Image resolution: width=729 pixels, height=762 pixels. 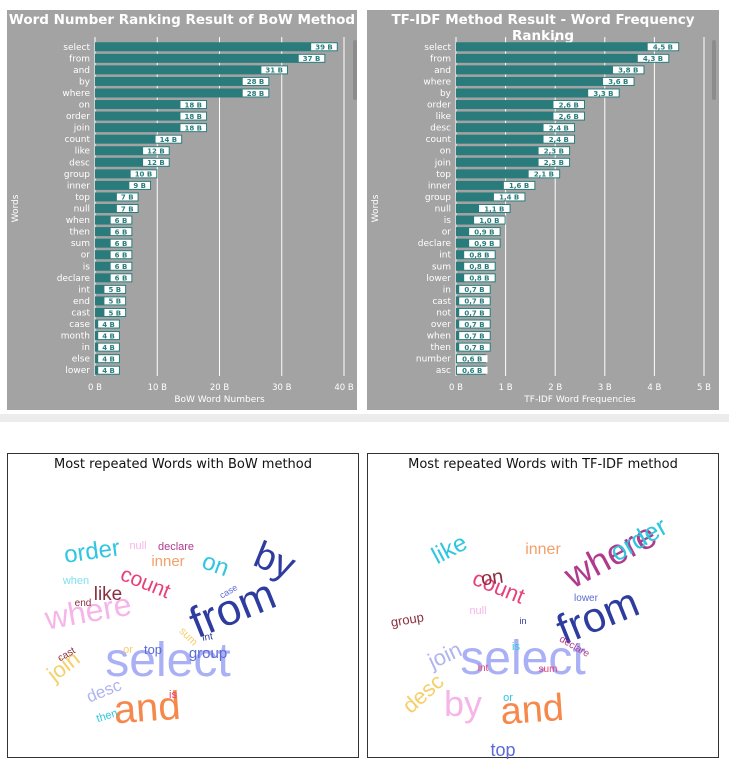 I want to click on data-label: 0,6 B, so click(x=472, y=371).